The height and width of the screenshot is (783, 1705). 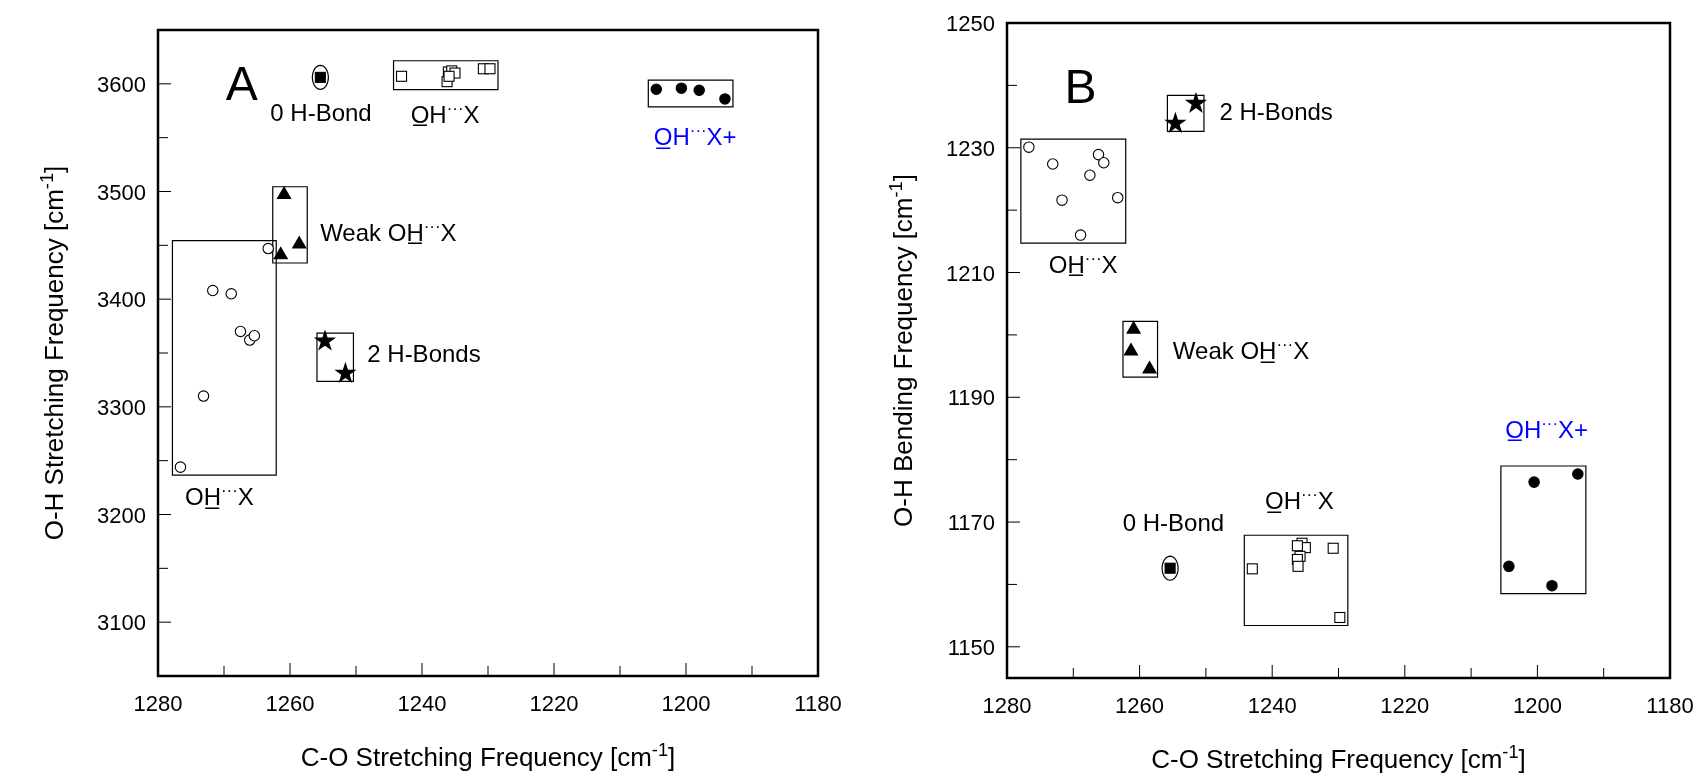 I want to click on y-tick-label: 3300, so click(x=121, y=407).